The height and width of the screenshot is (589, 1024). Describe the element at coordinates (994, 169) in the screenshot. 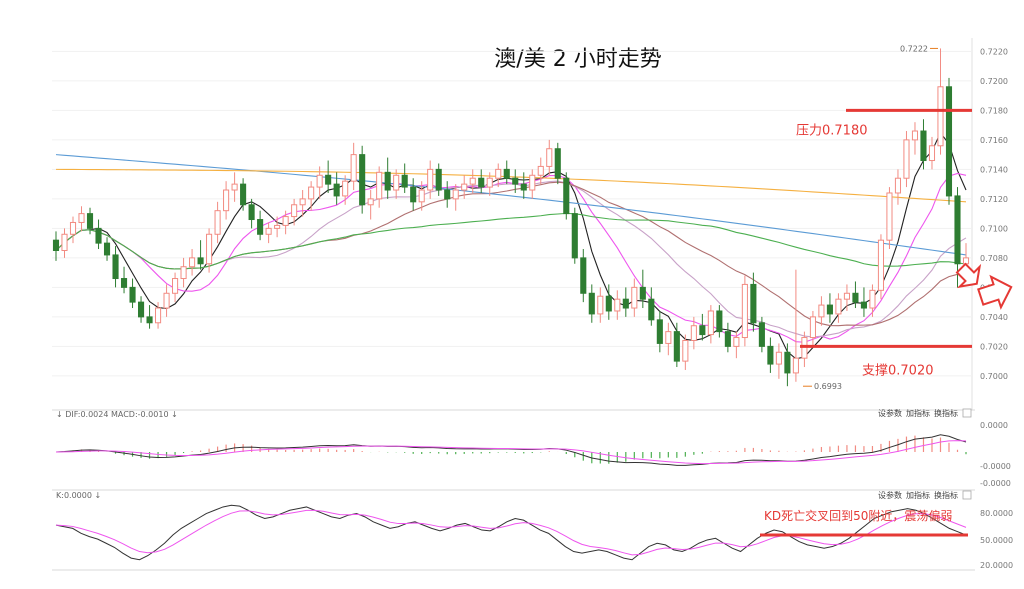

I see `price-tick-label: 0.7140` at that location.